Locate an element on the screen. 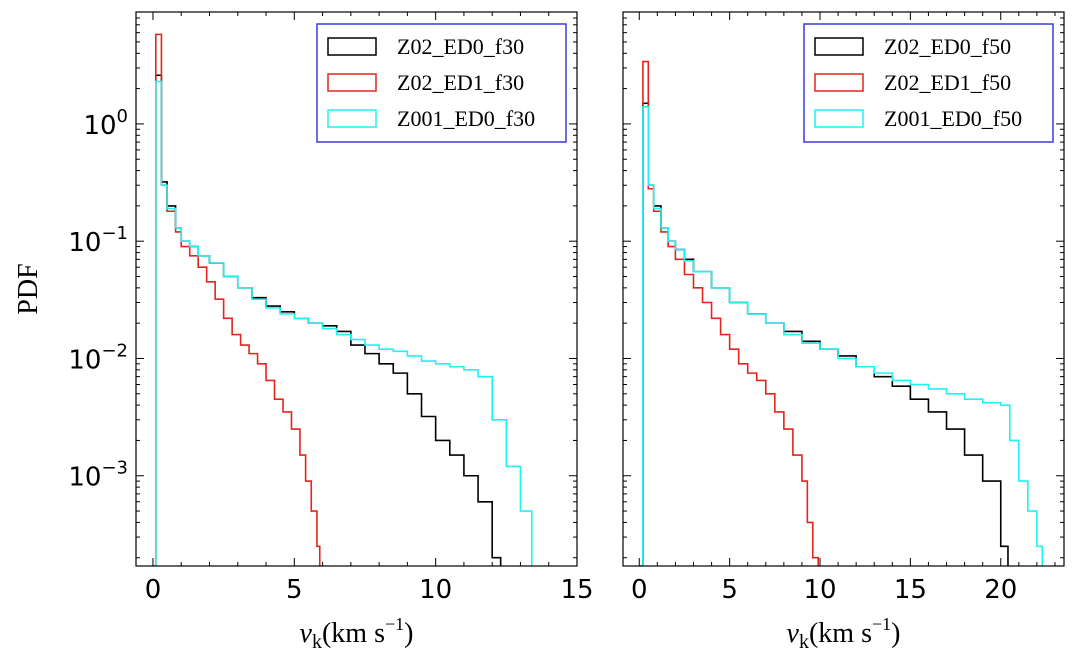 This screenshot has width=1076, height=661. legend: Z02_ED0_f30 Z02_ED1_f30 Z001_ED0_f30 is located at coordinates (441, 83).